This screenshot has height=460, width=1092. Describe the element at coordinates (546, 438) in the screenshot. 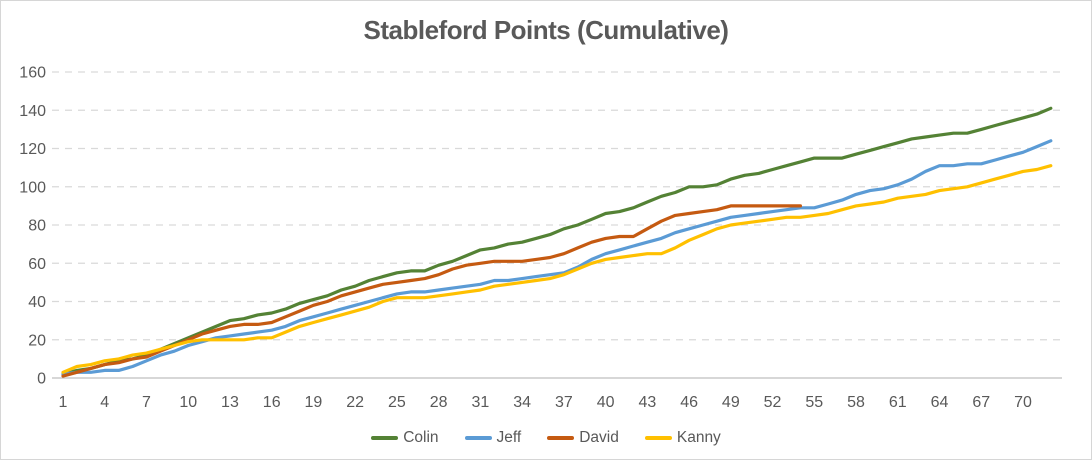

I see `legend: Colin Jeff David Kanny` at that location.